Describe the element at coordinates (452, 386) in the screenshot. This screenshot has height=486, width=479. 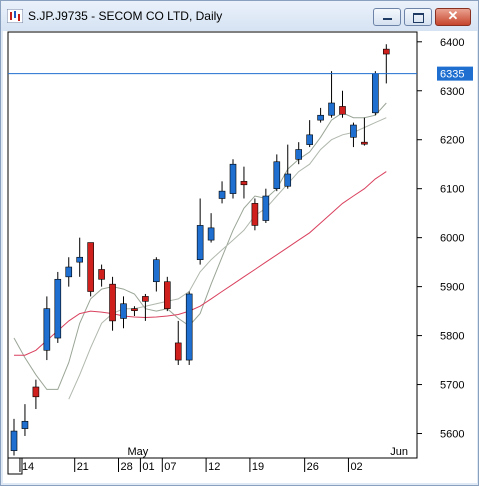
I see `price-tick-label: 5700` at that location.